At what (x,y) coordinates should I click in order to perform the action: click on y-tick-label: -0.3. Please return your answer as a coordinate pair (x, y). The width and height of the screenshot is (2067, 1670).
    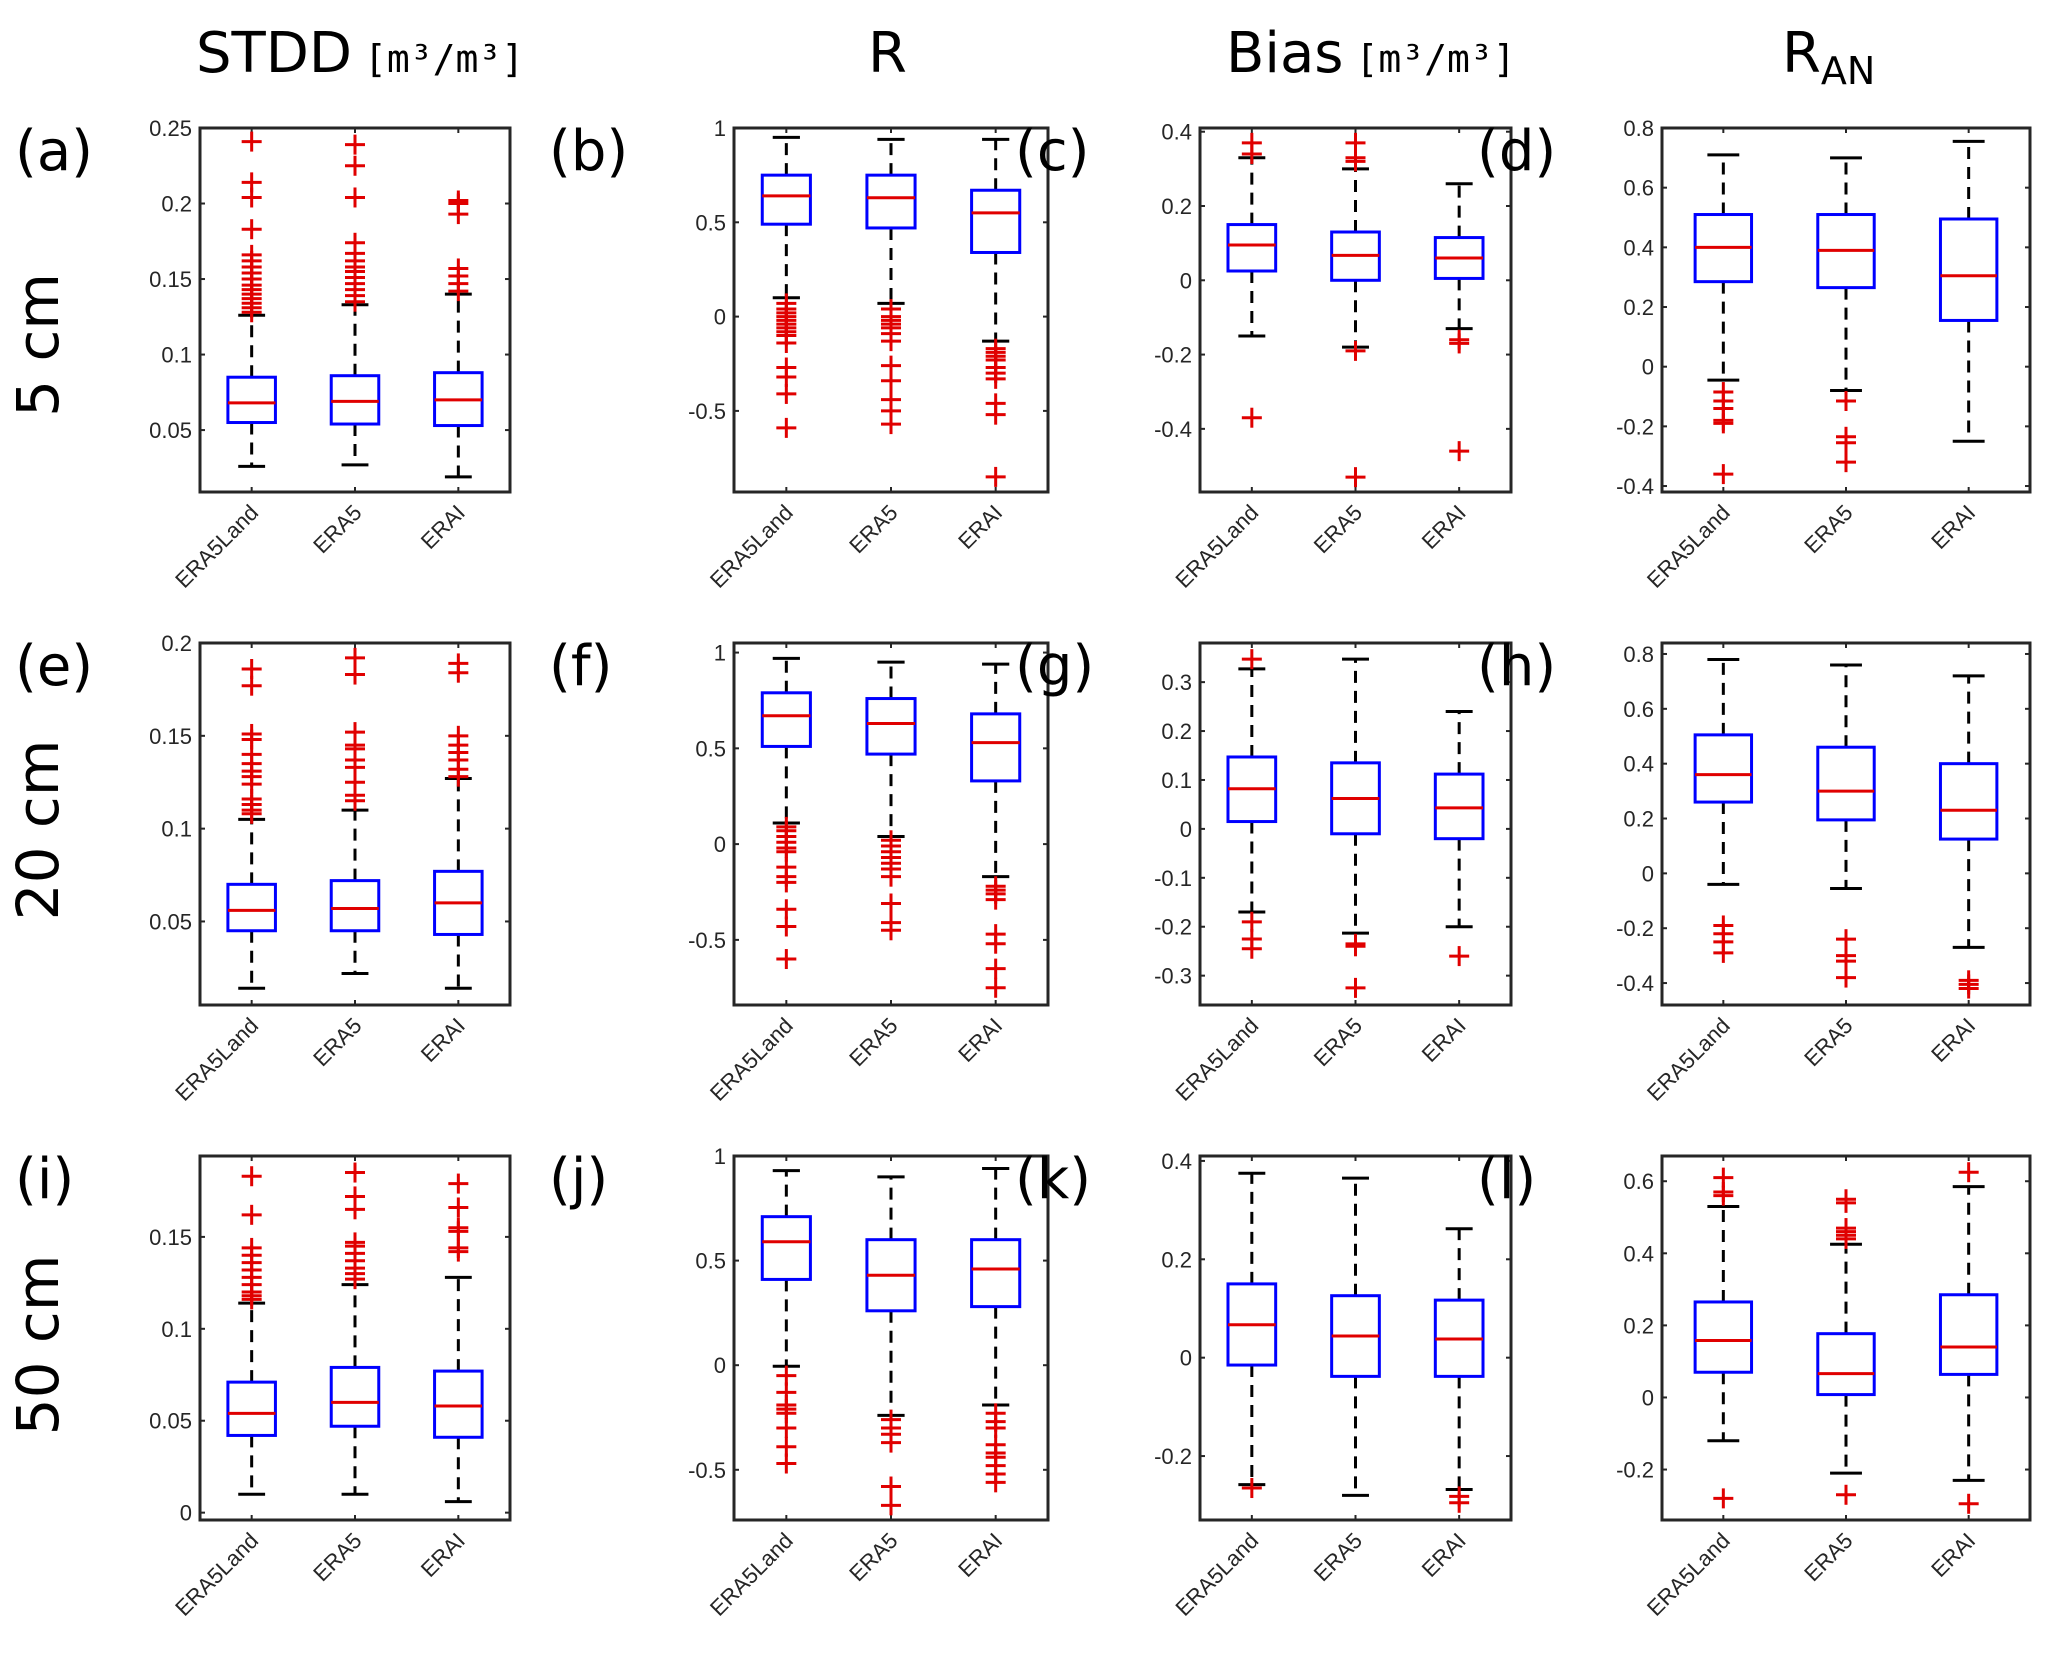
    Looking at the image, I should click on (1173, 976).